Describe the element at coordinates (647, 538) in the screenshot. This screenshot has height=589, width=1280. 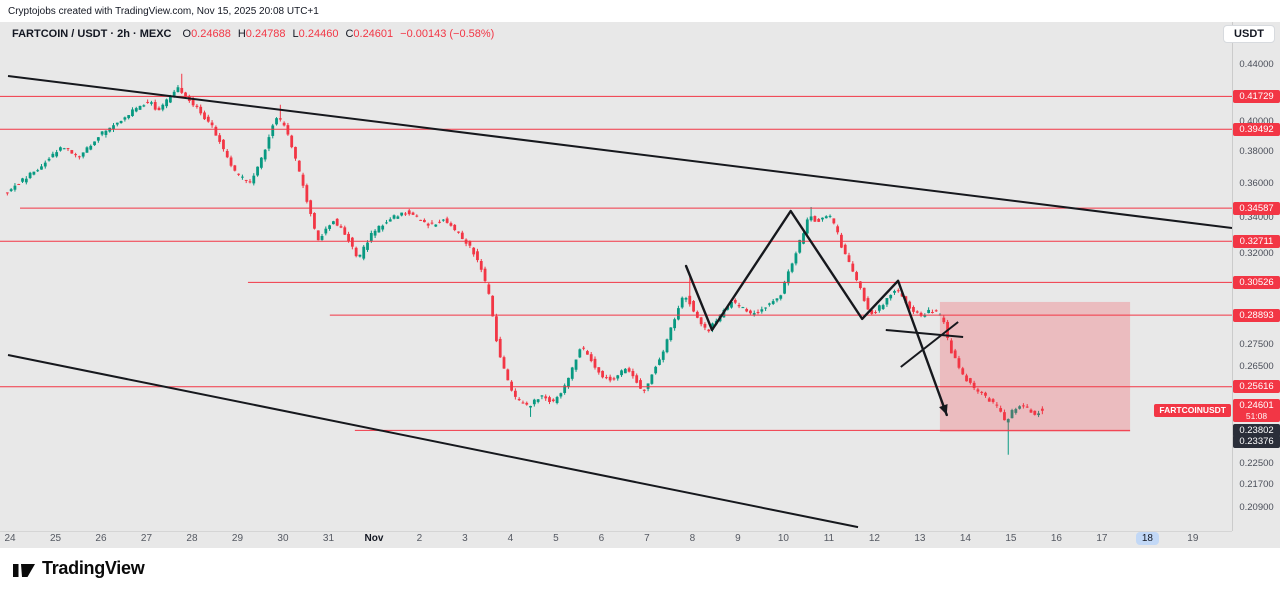
I see `time-label: 7` at that location.